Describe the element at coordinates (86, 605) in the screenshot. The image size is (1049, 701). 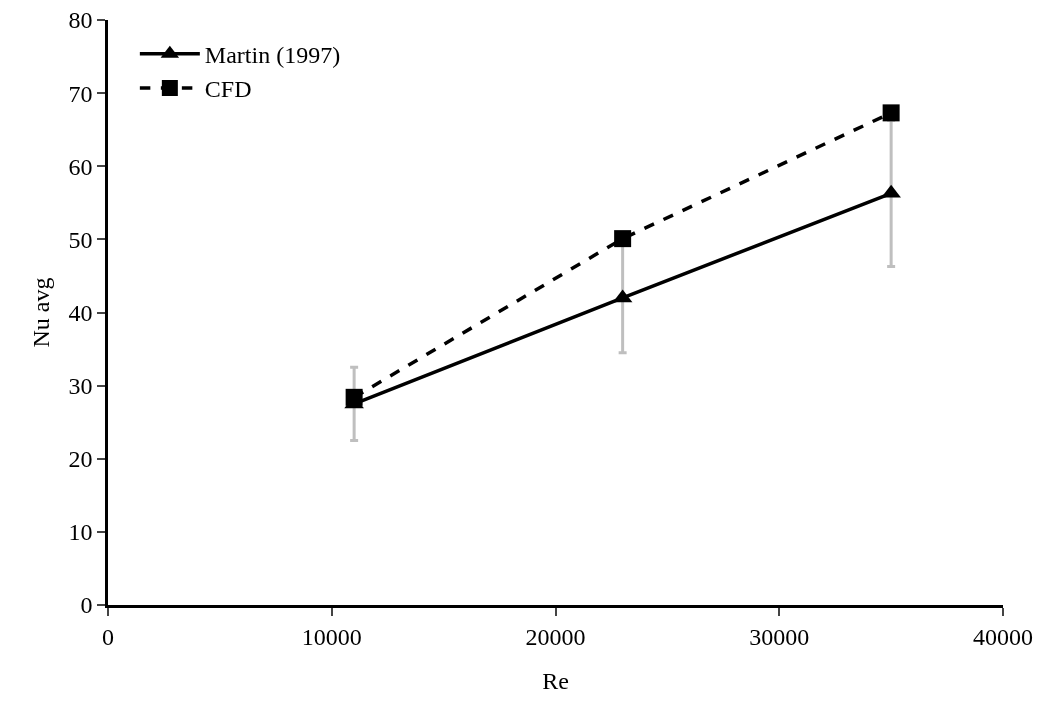
I see `y-tick-label: 0` at that location.